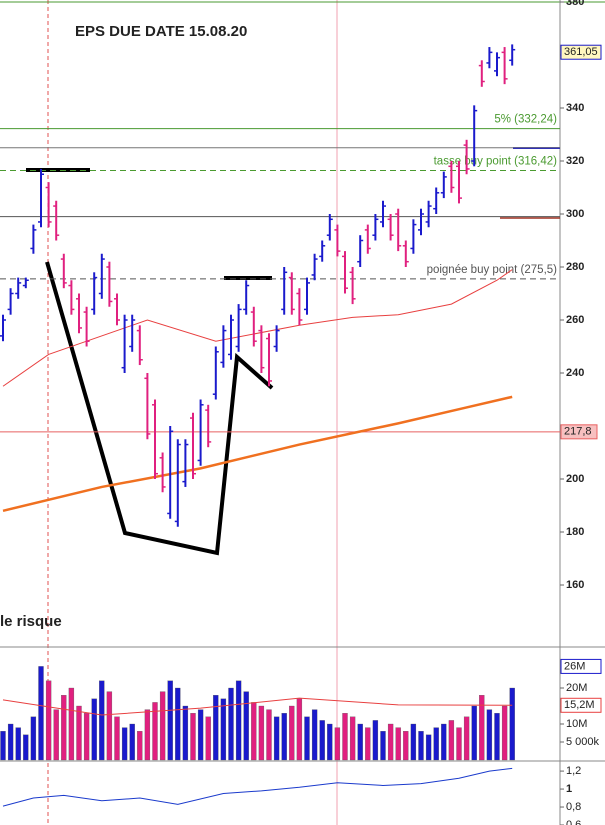  I want to click on value-box-label: 361,05, so click(581, 52).